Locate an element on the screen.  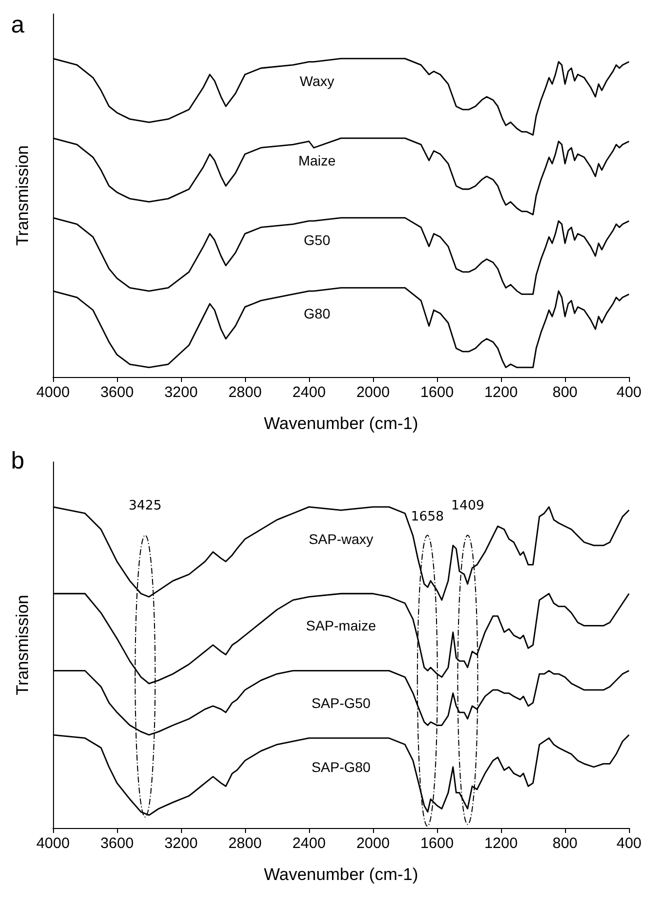
series-label: Waxy is located at coordinates (317, 80).